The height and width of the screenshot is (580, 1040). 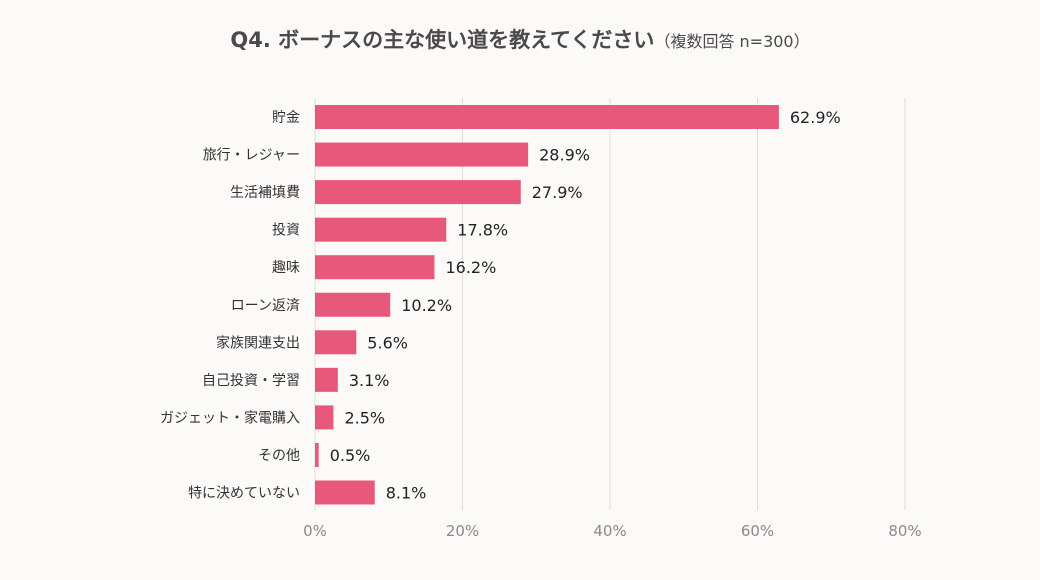 What do you see at coordinates (815, 117) in the screenshot?
I see `value-label: 62.9%` at bounding box center [815, 117].